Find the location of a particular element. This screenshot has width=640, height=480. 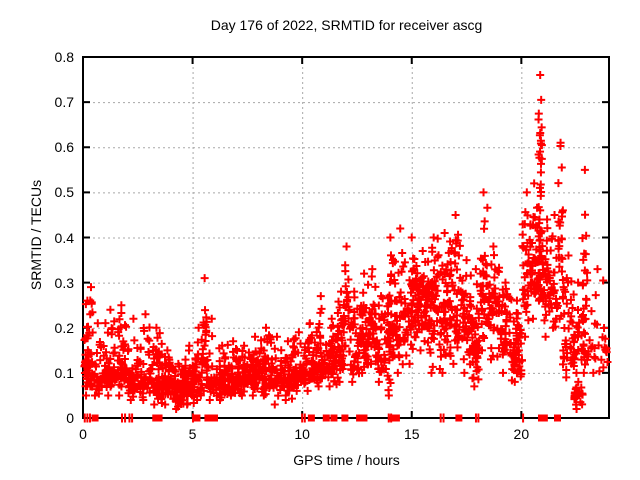

y-tick-label: 0 is located at coordinates (70, 418).